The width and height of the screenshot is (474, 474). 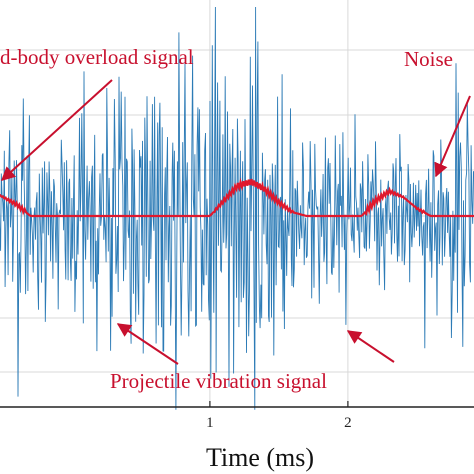 What do you see at coordinates (56, 130) in the screenshot?
I see `overload-arrow` at bounding box center [56, 130].